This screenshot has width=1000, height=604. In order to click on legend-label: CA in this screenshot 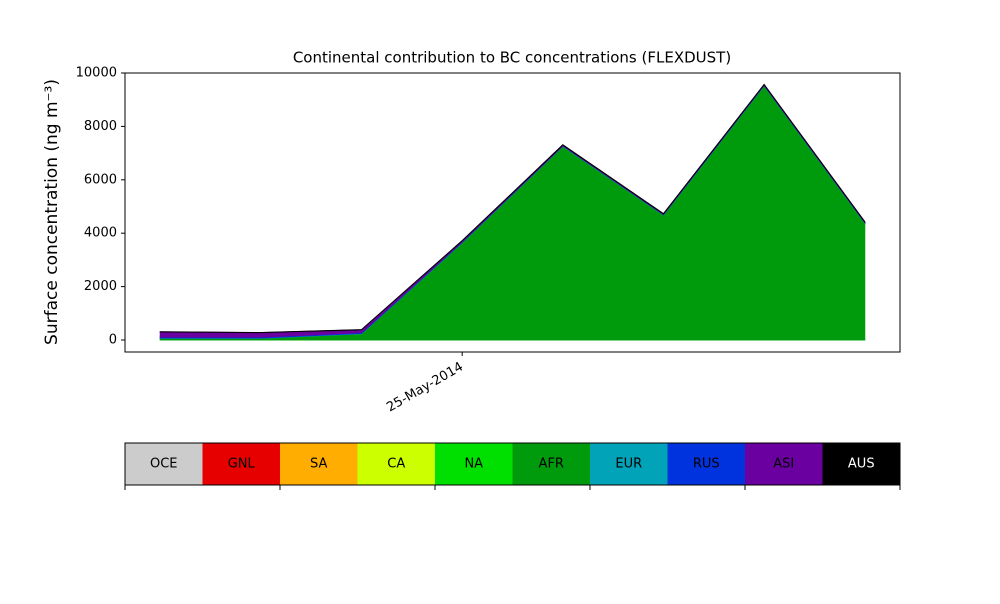, I will do `click(396, 464)`.